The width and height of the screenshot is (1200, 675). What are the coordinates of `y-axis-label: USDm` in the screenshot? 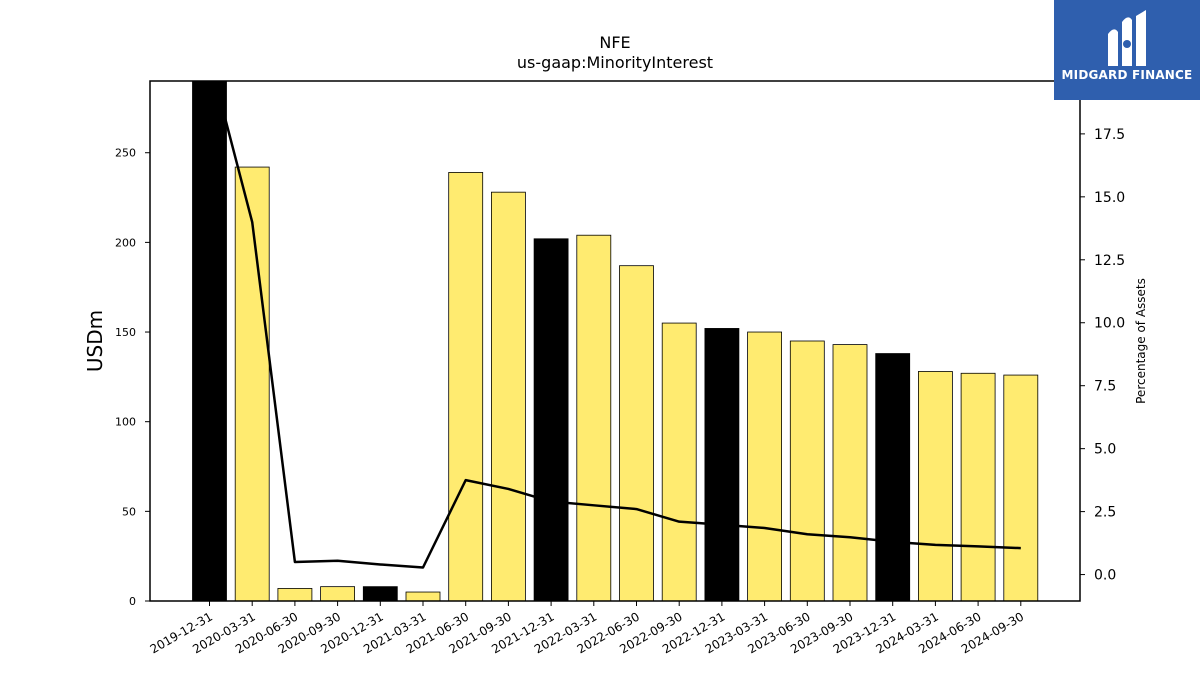 It's located at (95, 341).